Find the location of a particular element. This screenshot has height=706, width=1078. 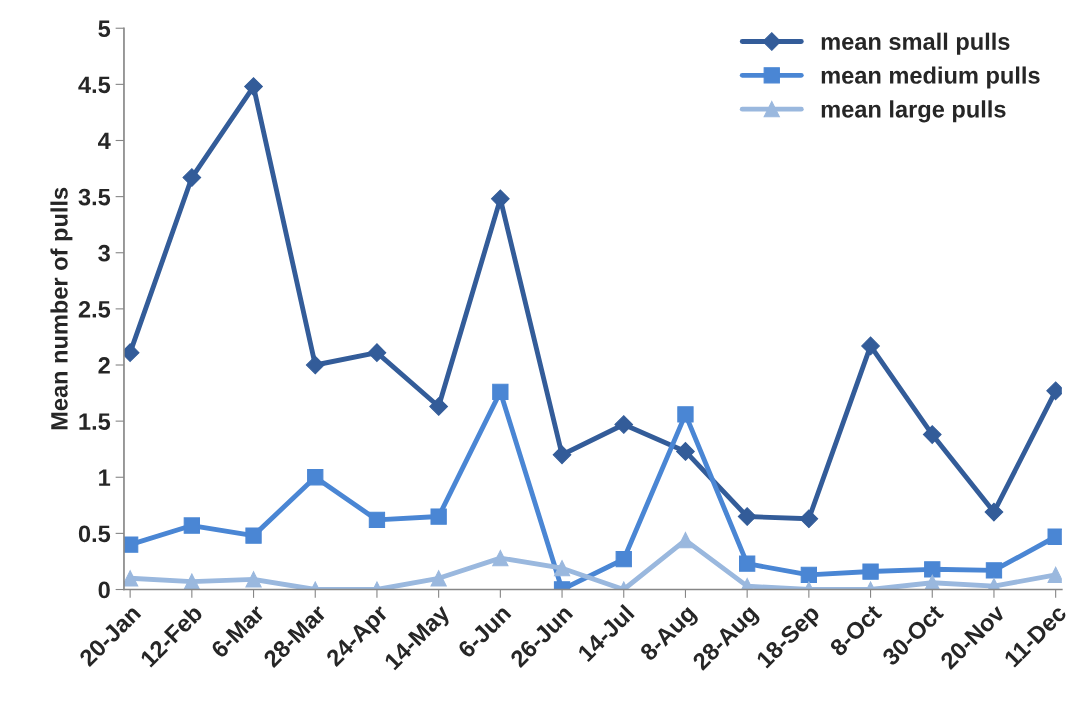

y-tick-label: 2 is located at coordinates (104, 365).